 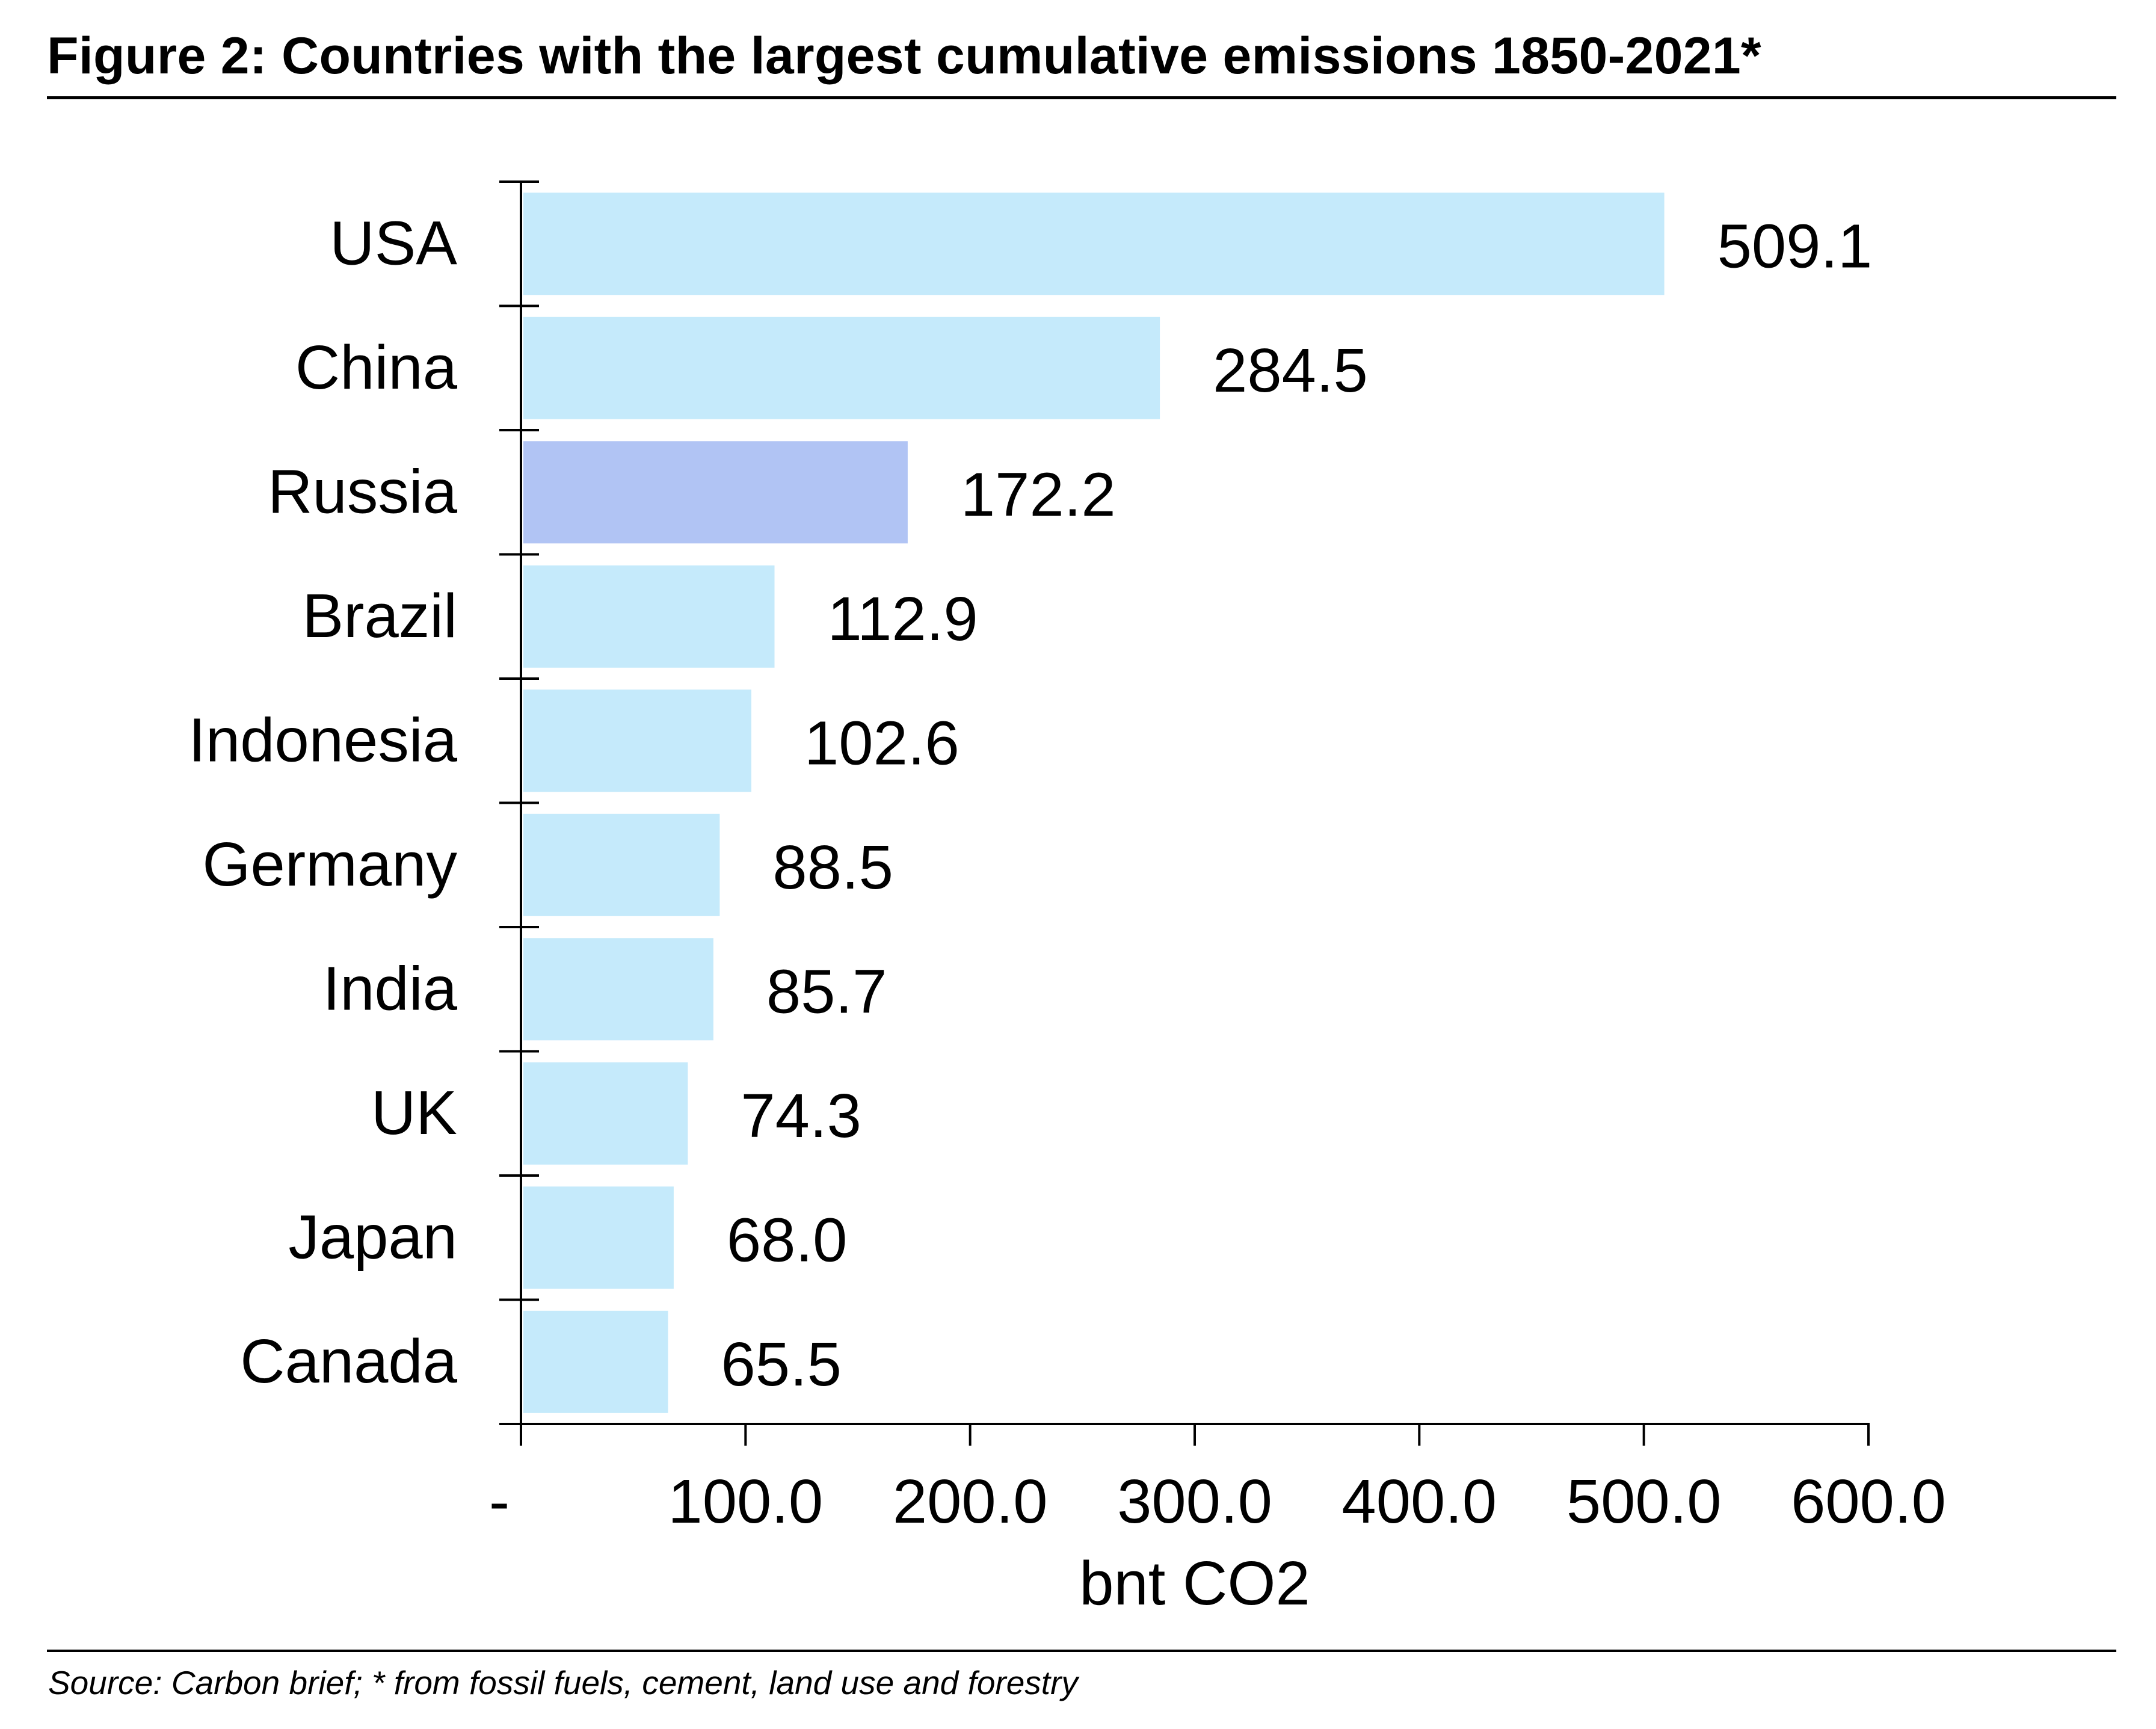 I want to click on category-label-japan: Japan, so click(x=372, y=1236).